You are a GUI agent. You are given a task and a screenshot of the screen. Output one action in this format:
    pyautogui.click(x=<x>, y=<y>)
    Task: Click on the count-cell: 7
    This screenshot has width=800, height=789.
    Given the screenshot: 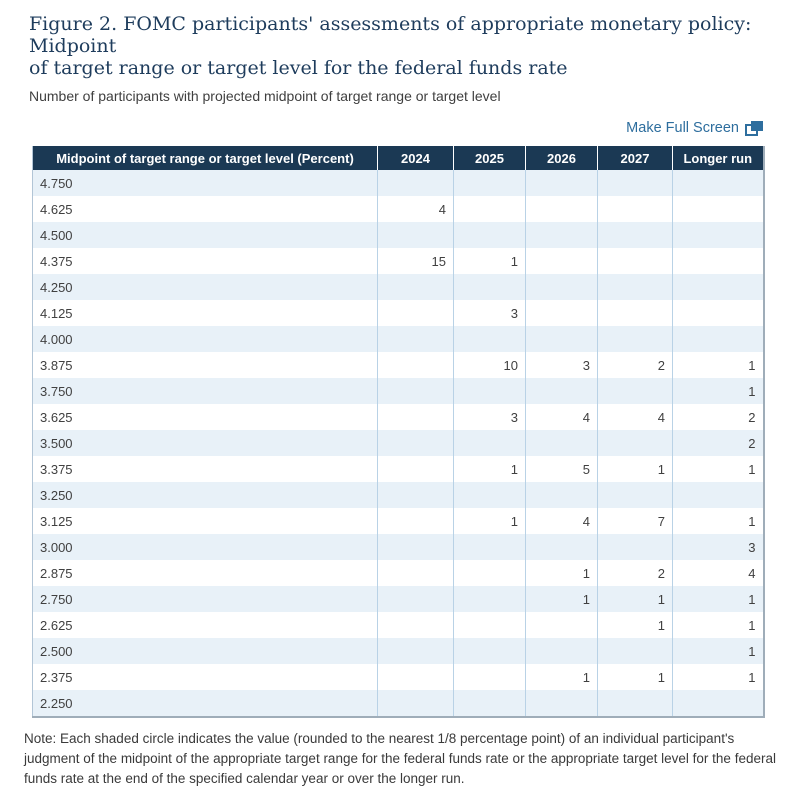 What is the action you would take?
    pyautogui.click(x=635, y=521)
    